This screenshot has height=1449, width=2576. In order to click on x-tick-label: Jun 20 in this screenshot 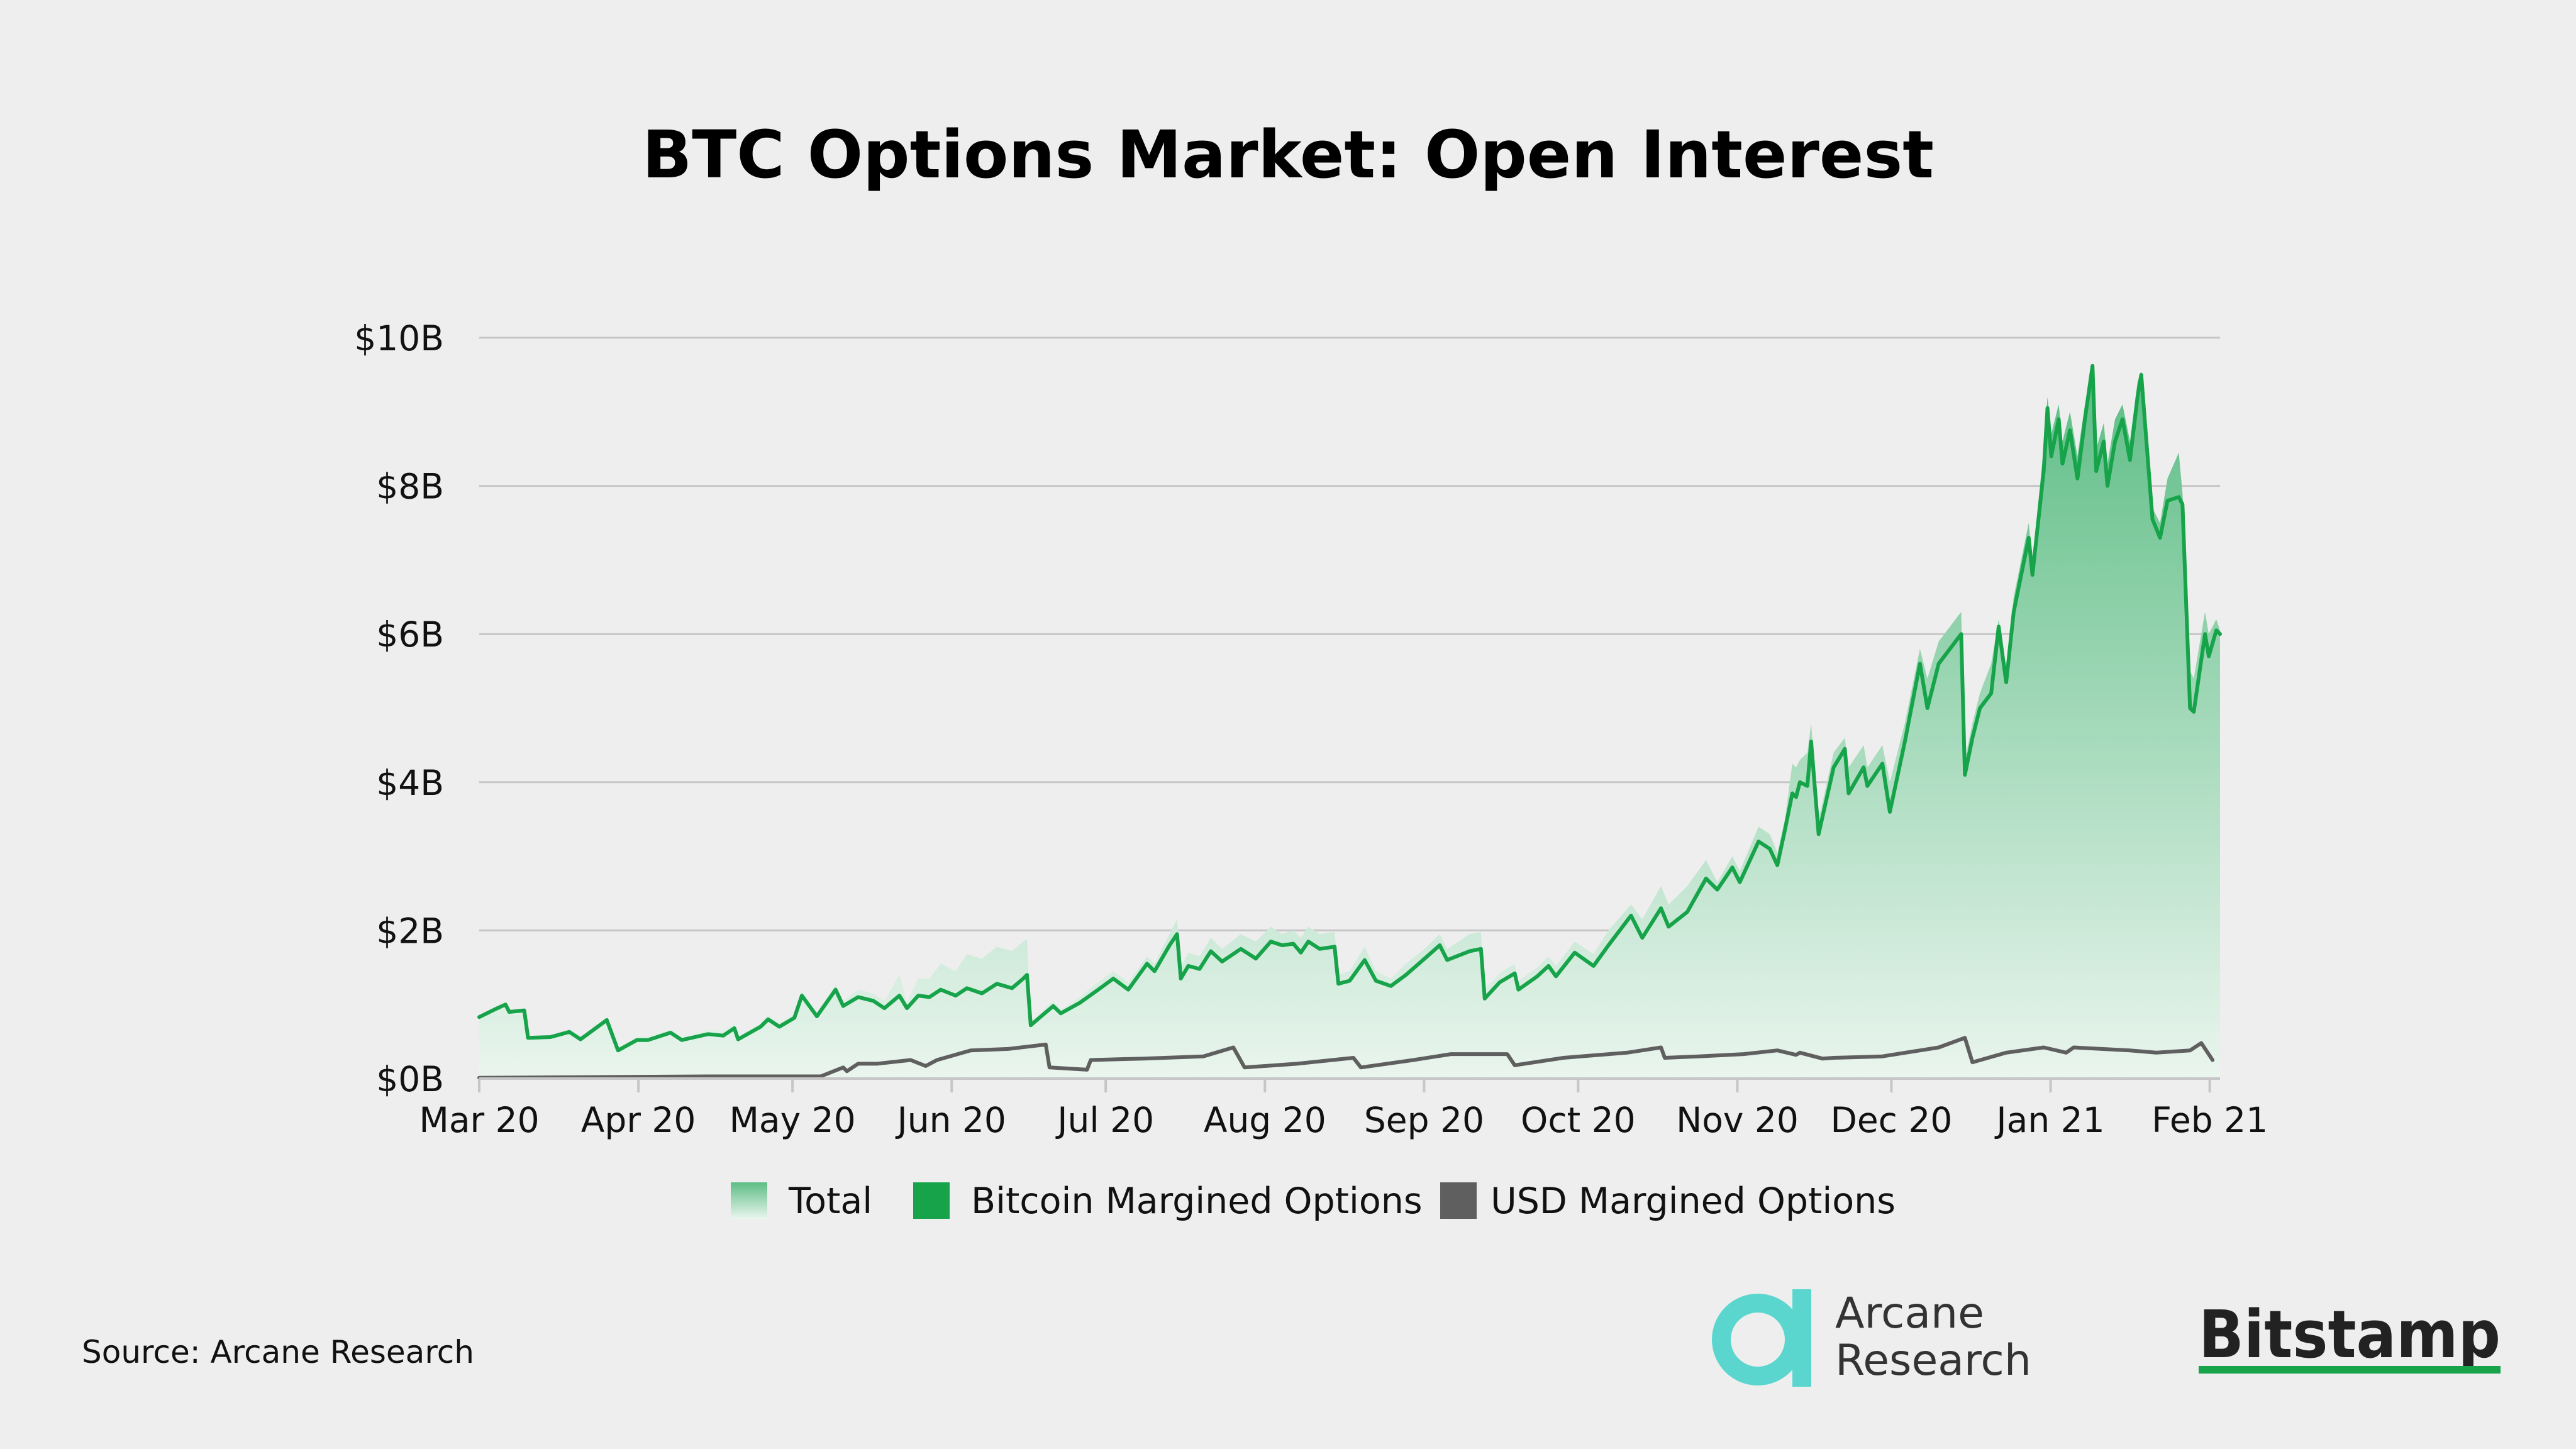, I will do `click(950, 1120)`.